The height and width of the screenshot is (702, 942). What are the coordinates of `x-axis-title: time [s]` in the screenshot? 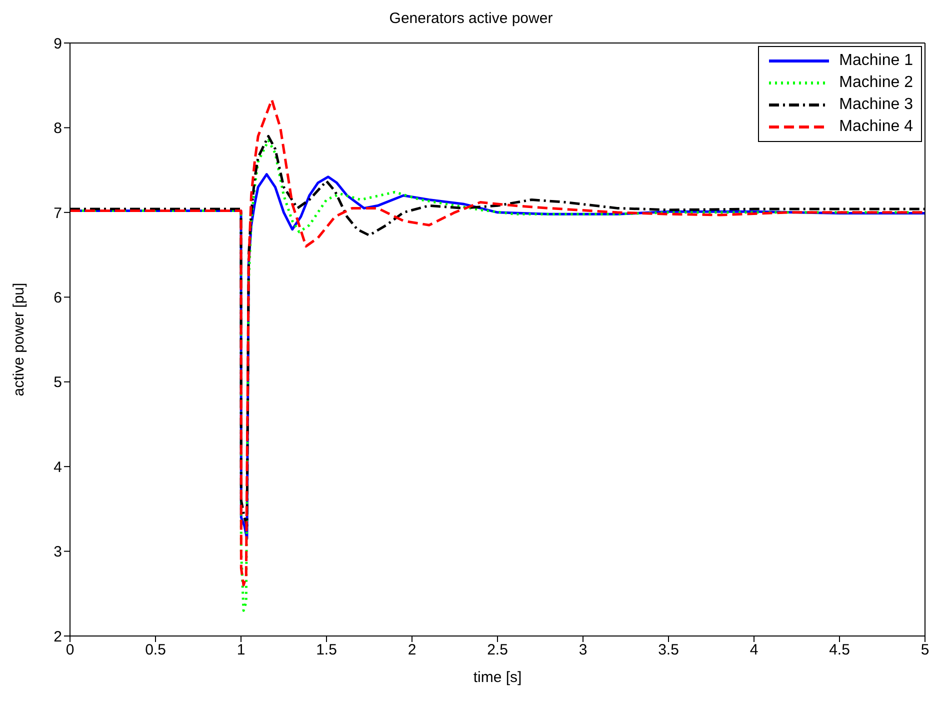 It's located at (497, 677).